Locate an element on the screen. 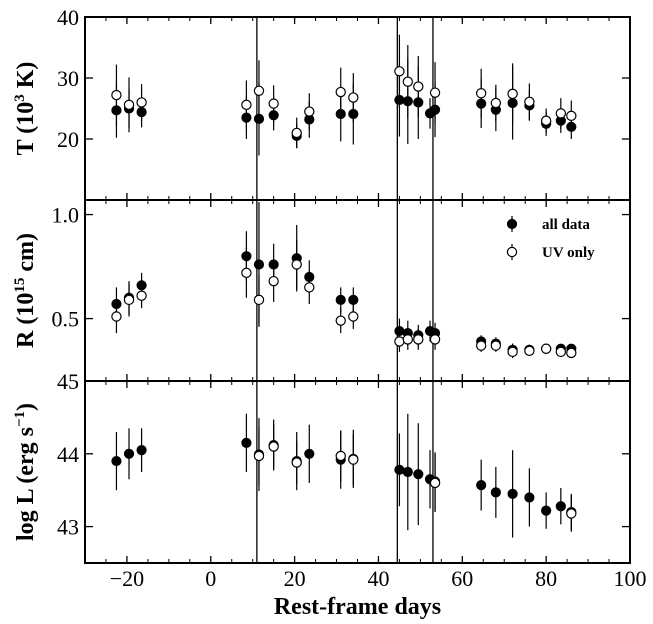 The width and height of the screenshot is (653, 624). y-tick-label: 40 is located at coordinates (68, 17).